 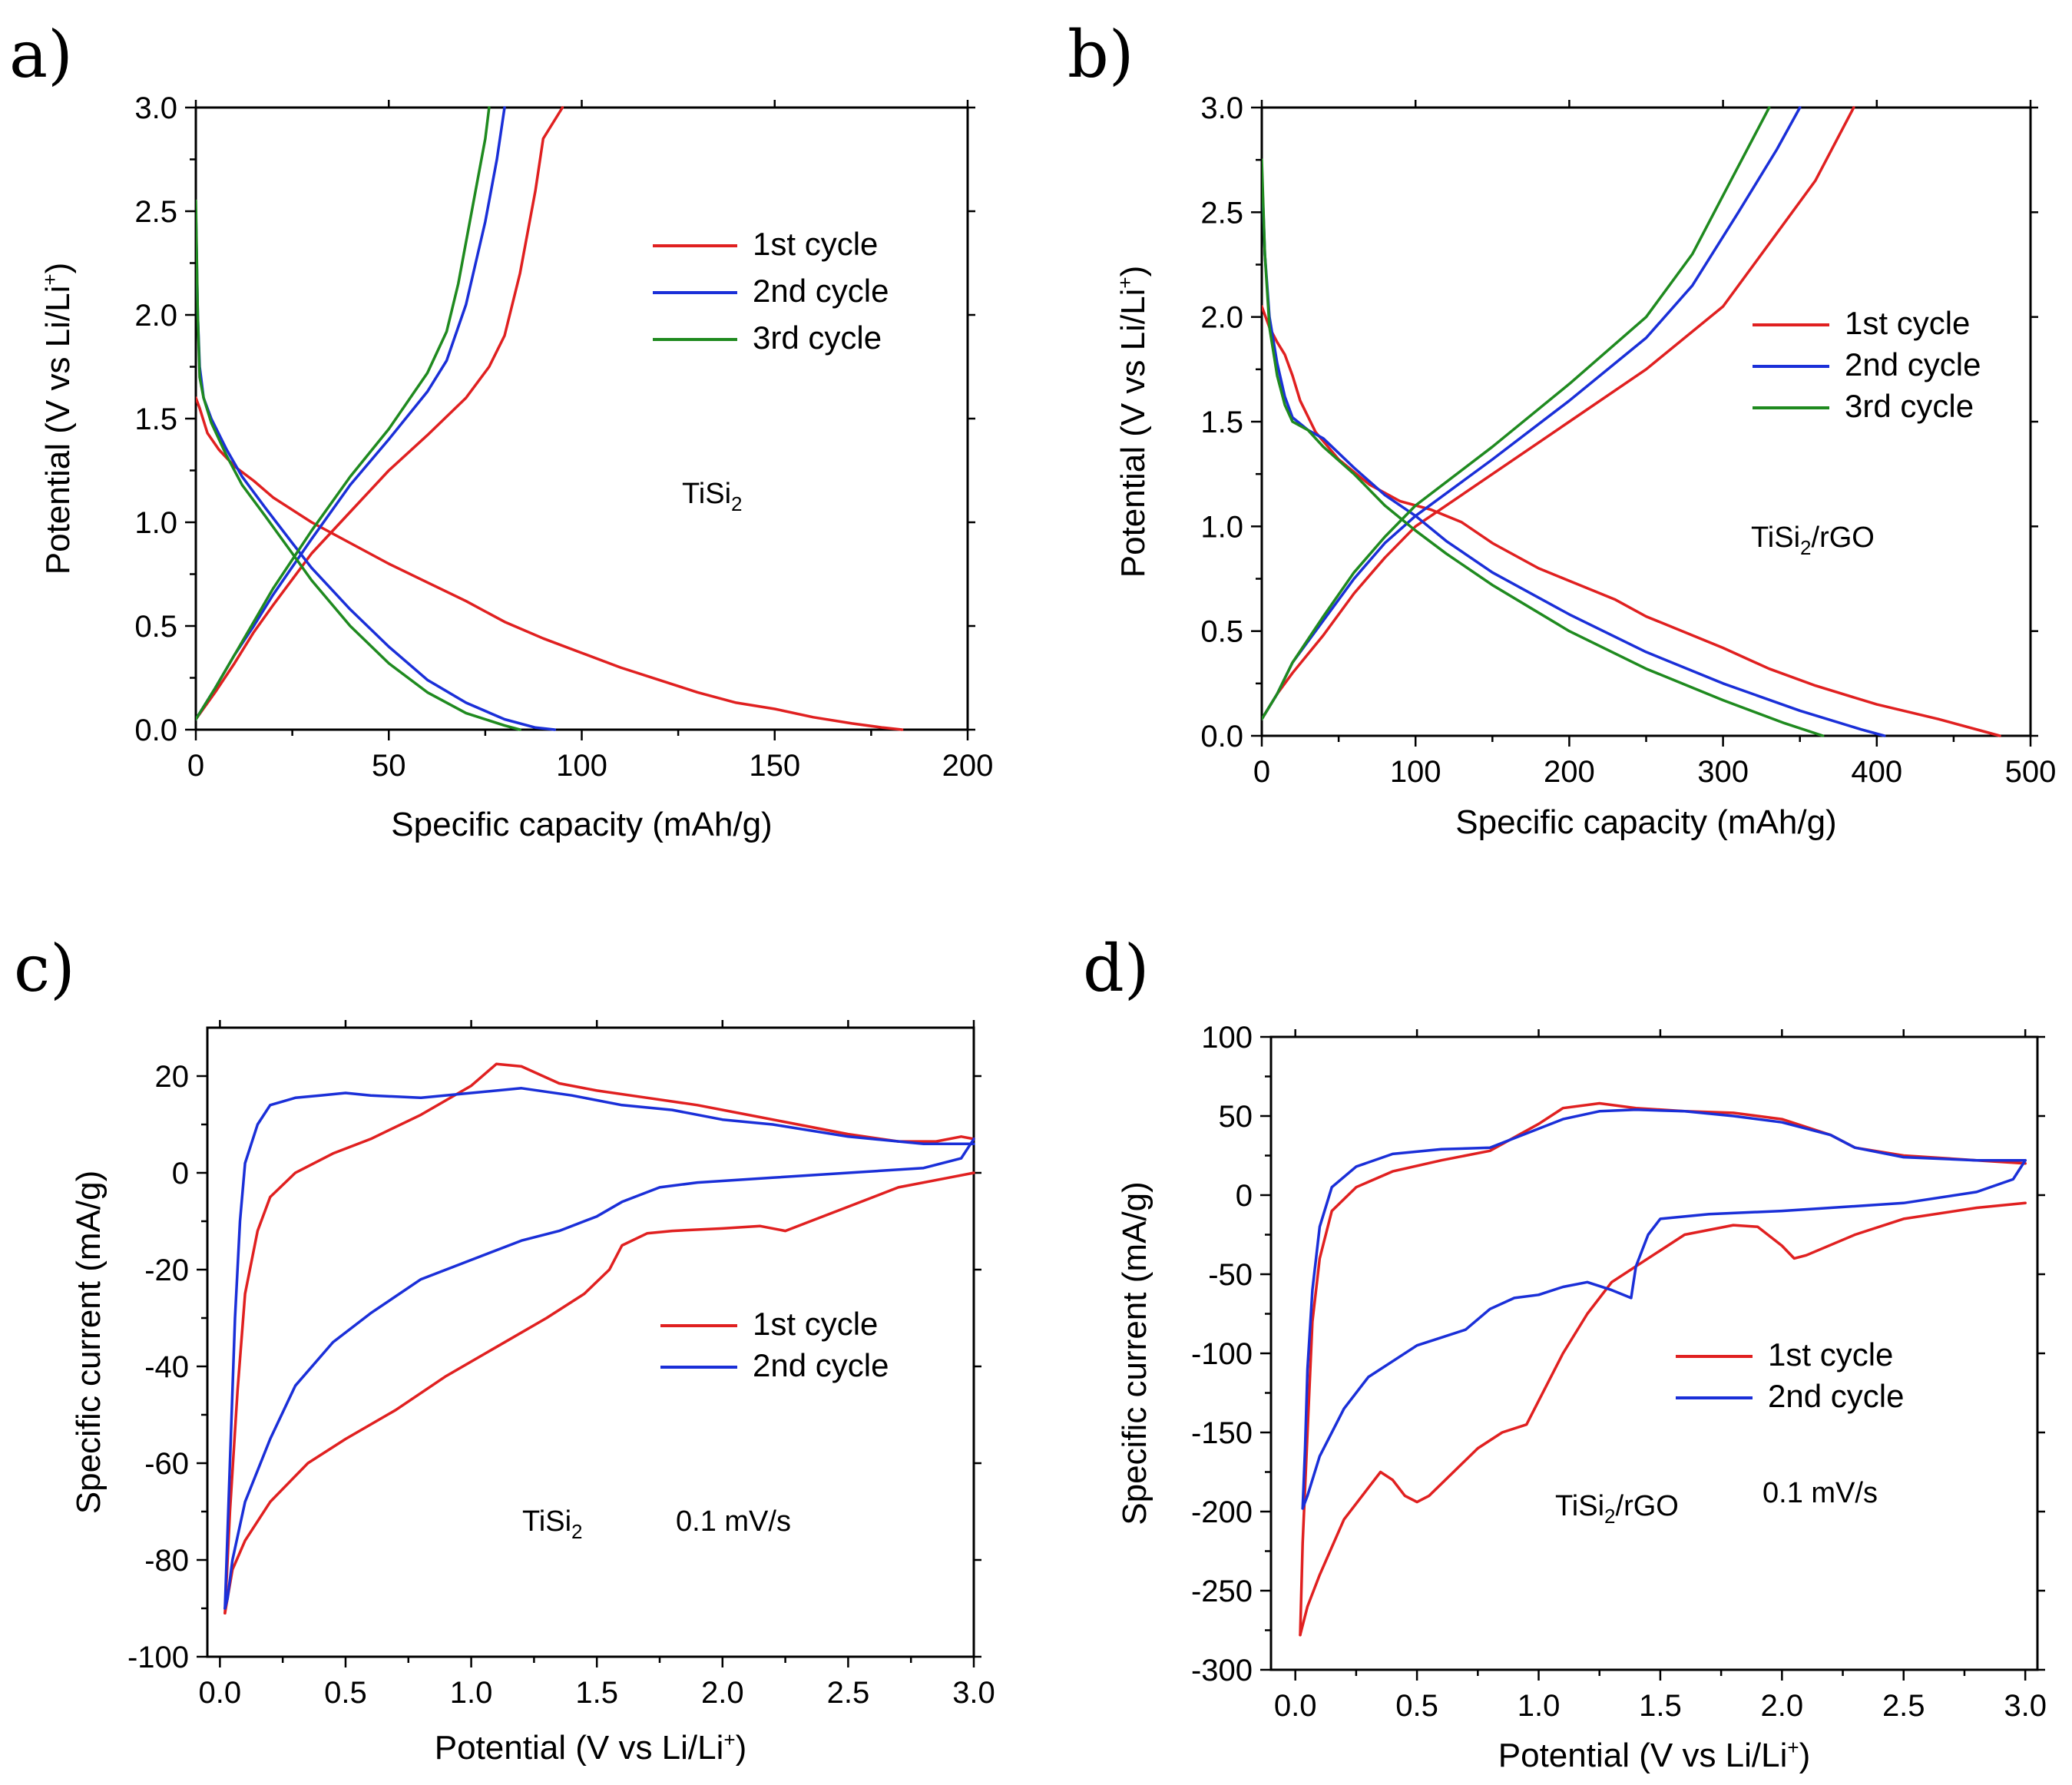 What do you see at coordinates (172, 1077) in the screenshot?
I see `y-tick-label: 20` at bounding box center [172, 1077].